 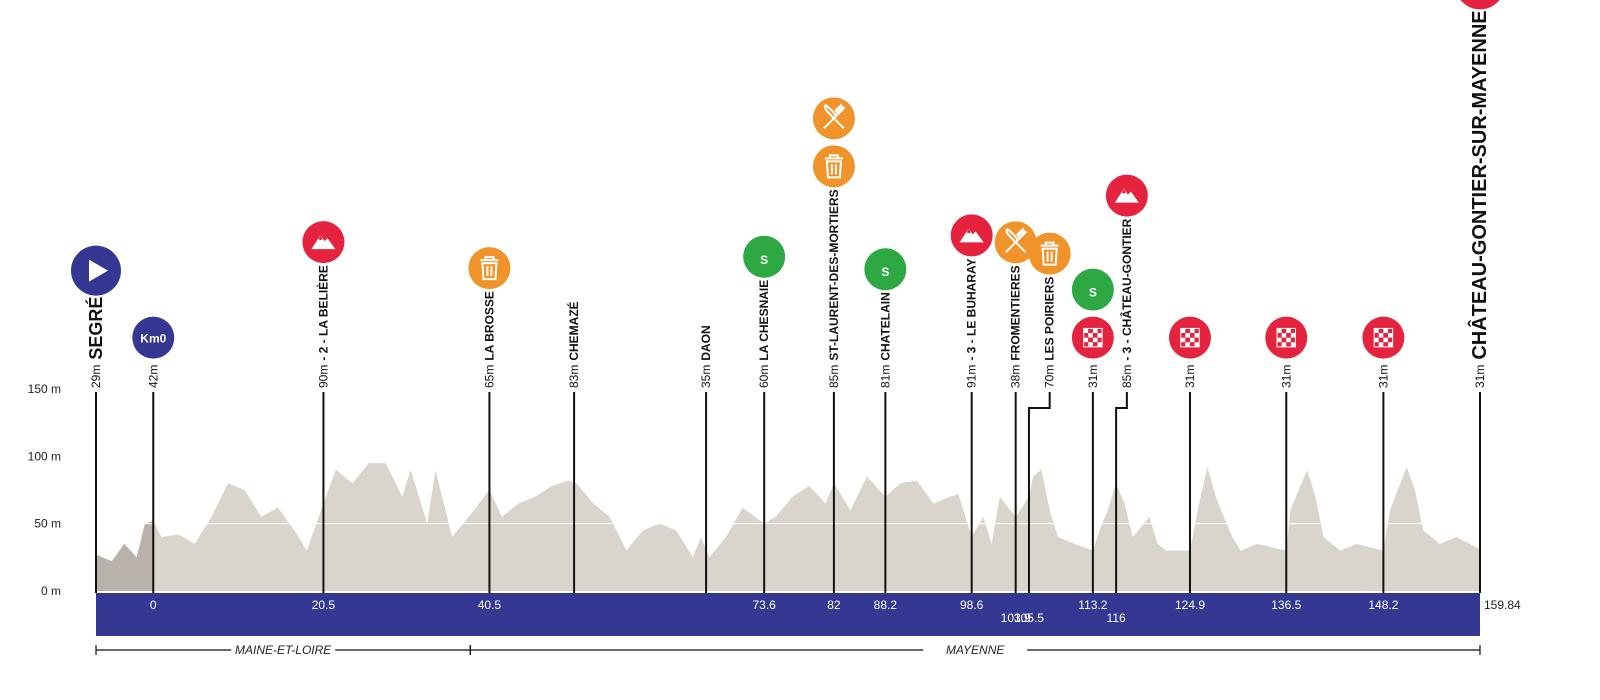 I want to click on y-tick-label: 150 m, so click(x=44, y=389).